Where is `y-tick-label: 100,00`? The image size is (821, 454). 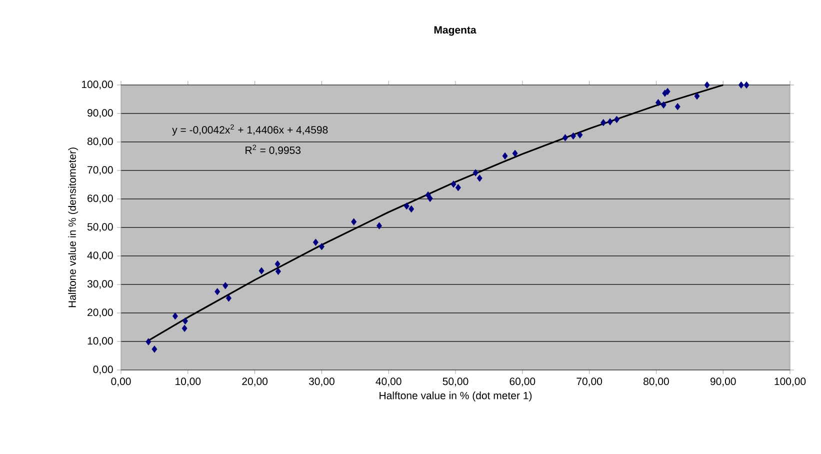
y-tick-label: 100,00 is located at coordinates (97, 85).